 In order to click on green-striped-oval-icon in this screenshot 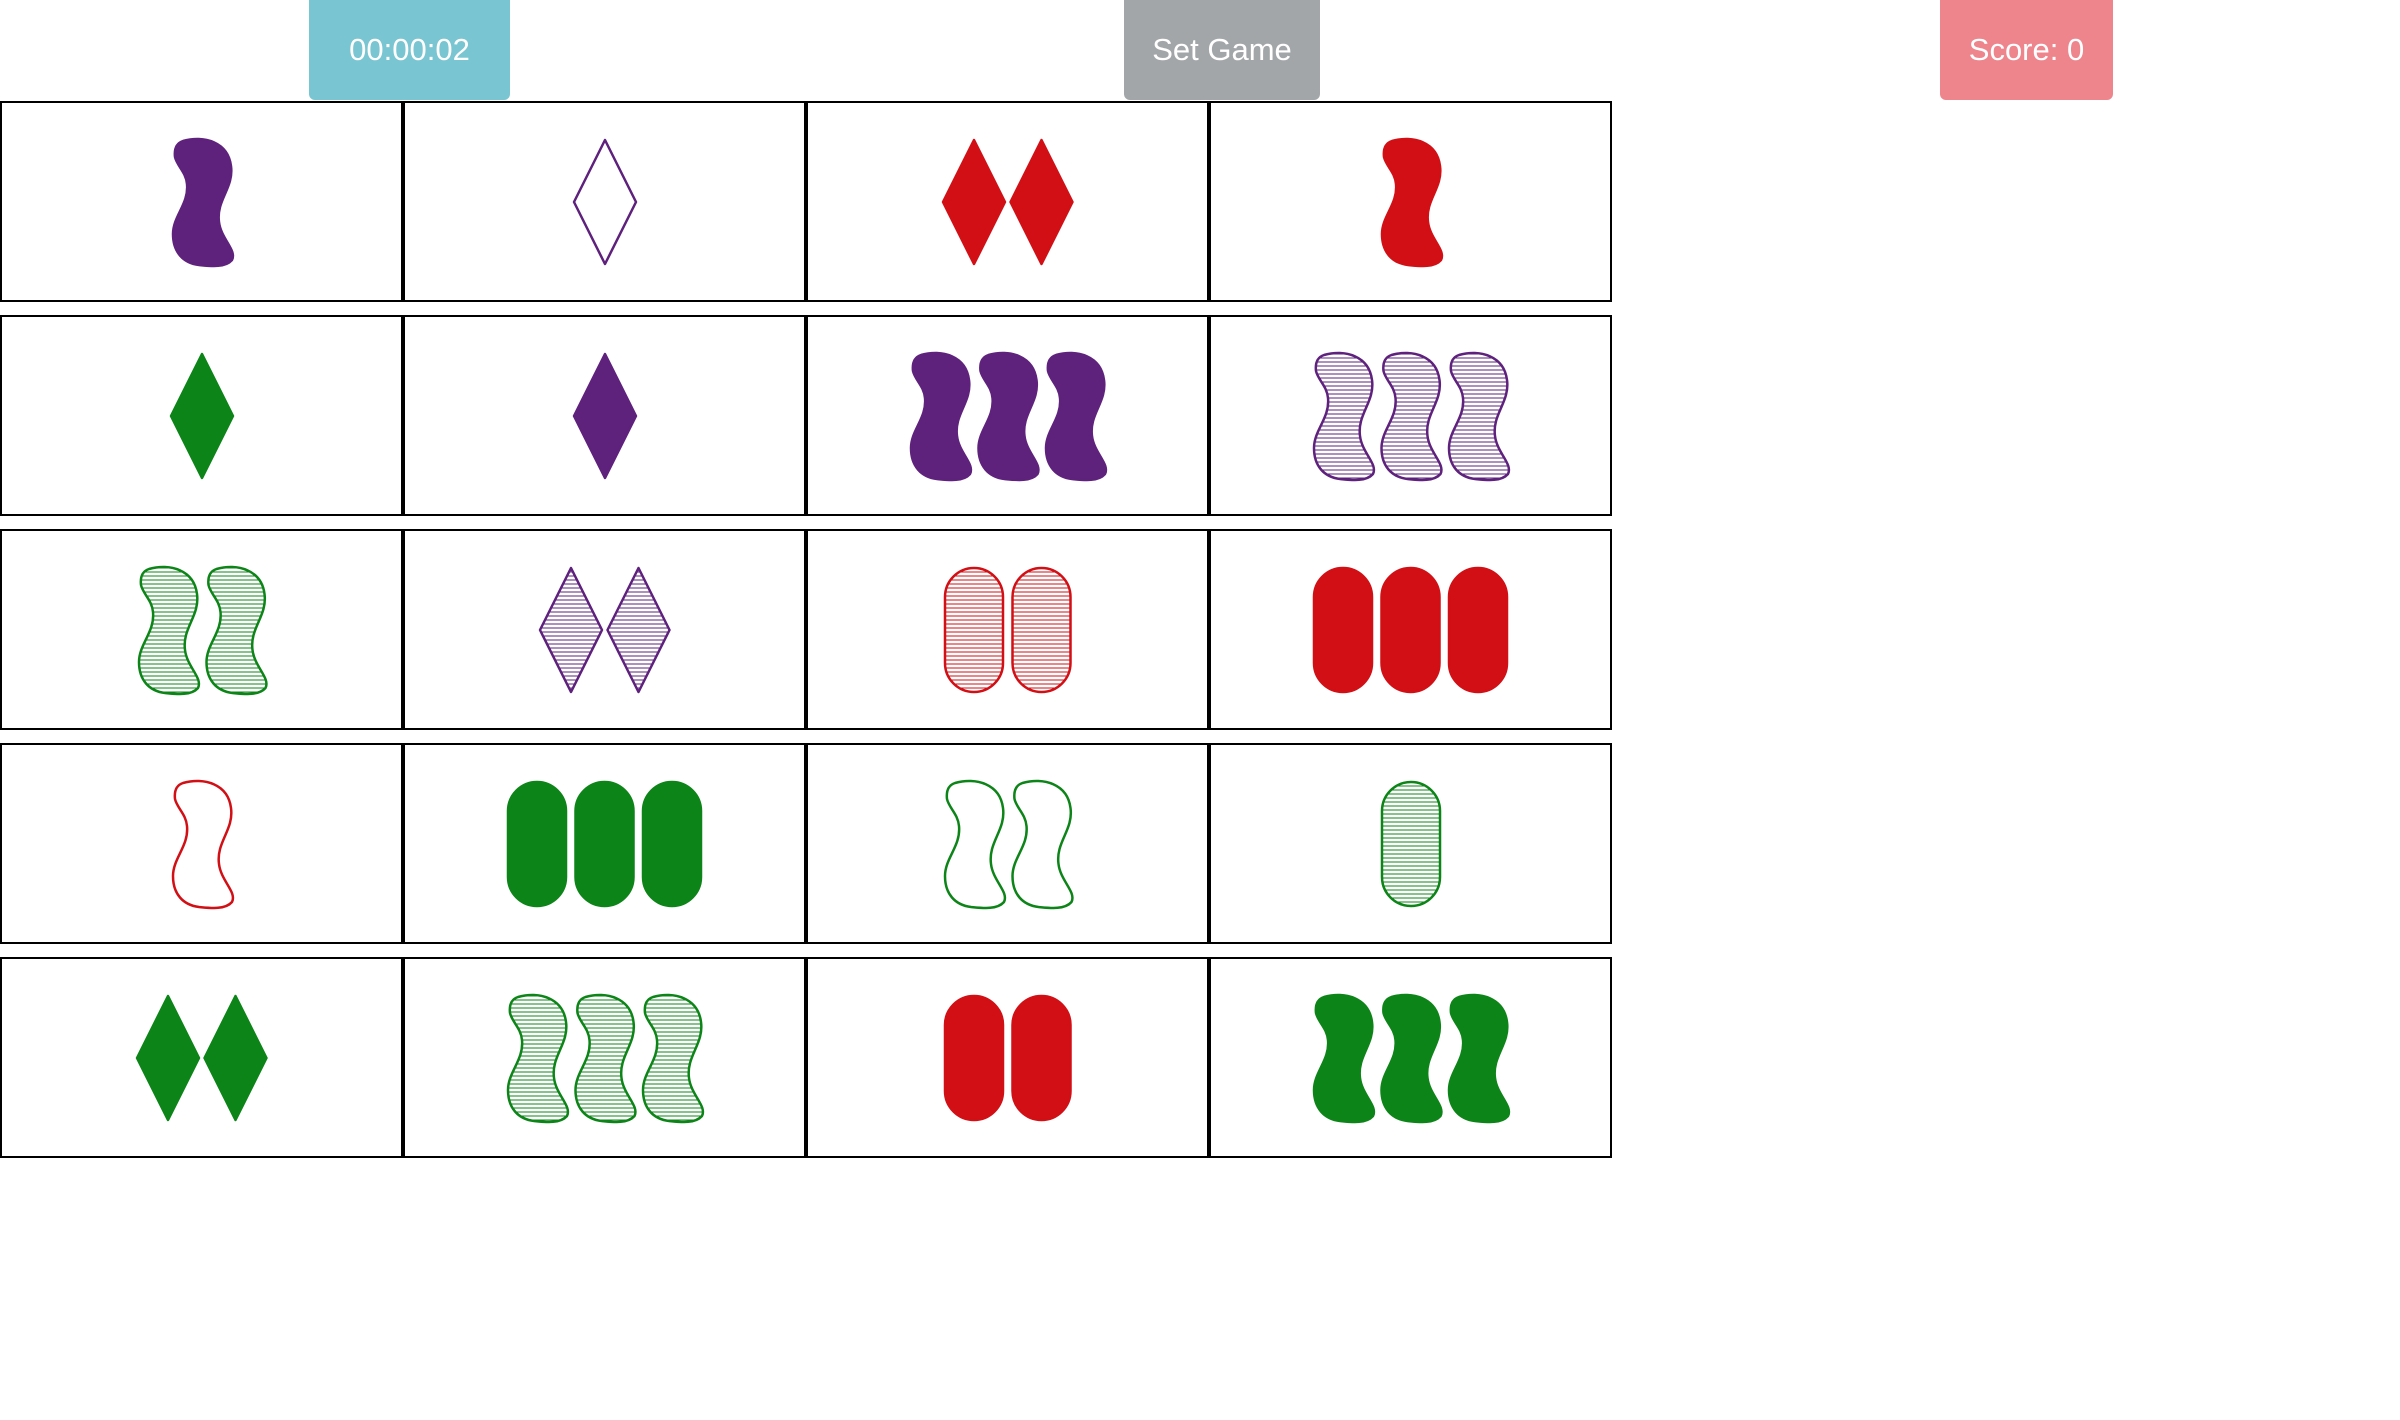, I will do `click(1410, 843)`.